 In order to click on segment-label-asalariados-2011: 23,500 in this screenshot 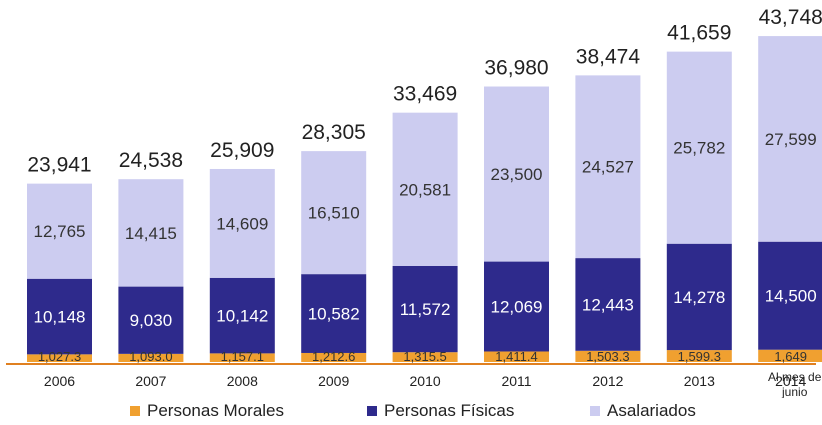, I will do `click(517, 174)`.